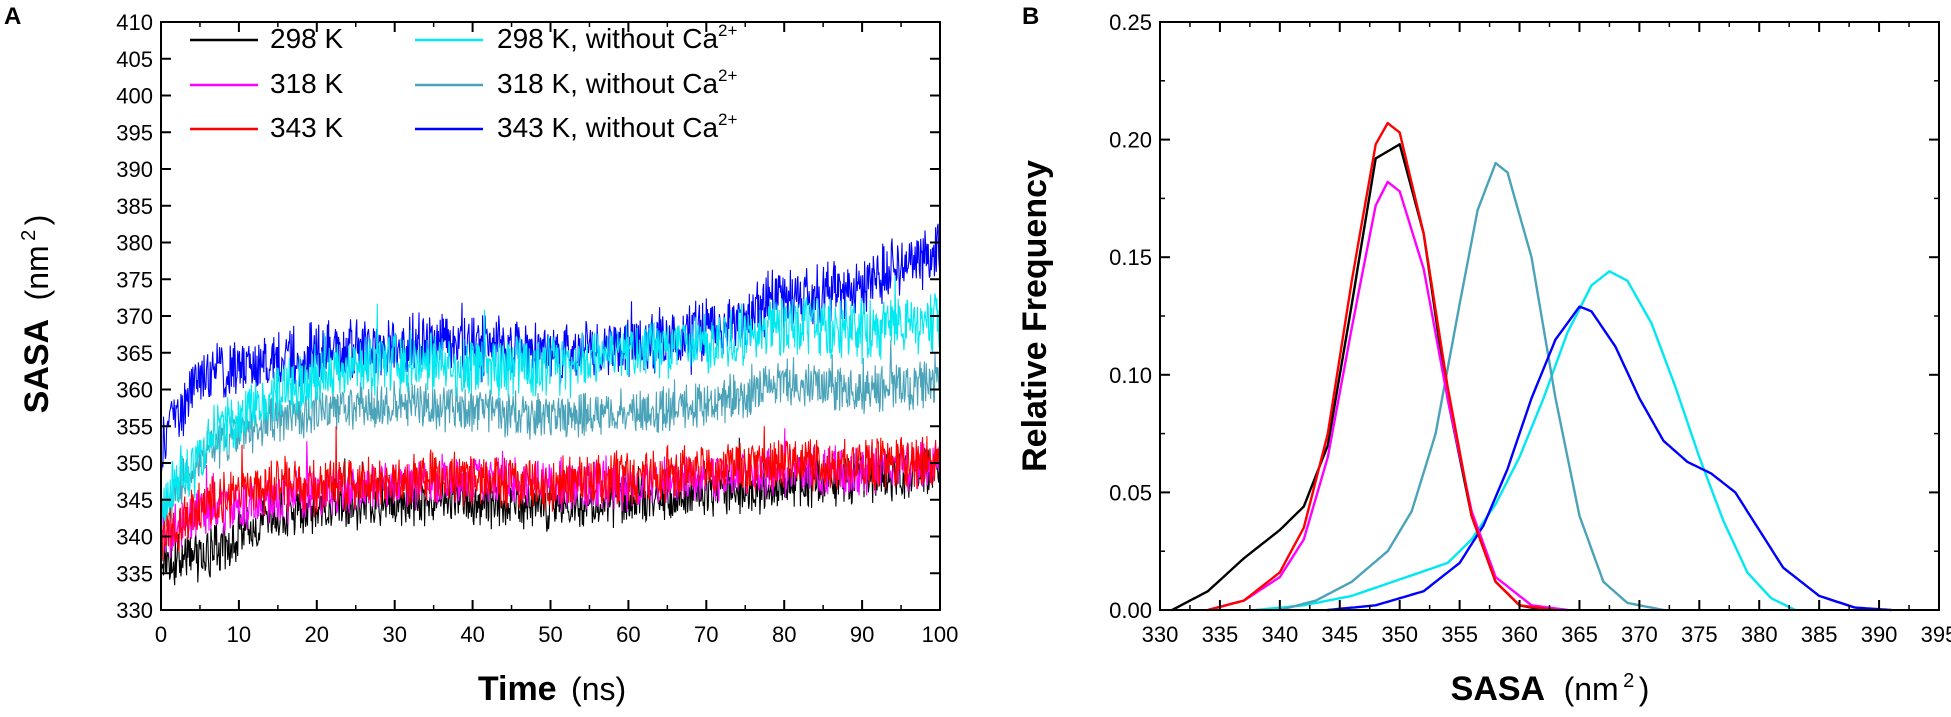 The image size is (1951, 717). I want to click on y-tick-label: 400, so click(134, 96).